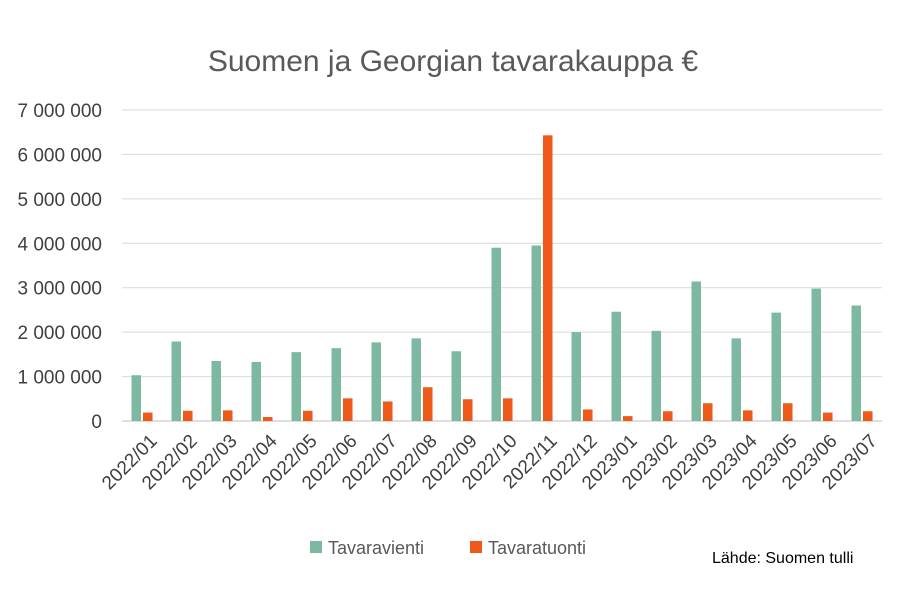  I want to click on chart-title: Suomen ja Georgian tavarakauppa €, so click(453, 61).